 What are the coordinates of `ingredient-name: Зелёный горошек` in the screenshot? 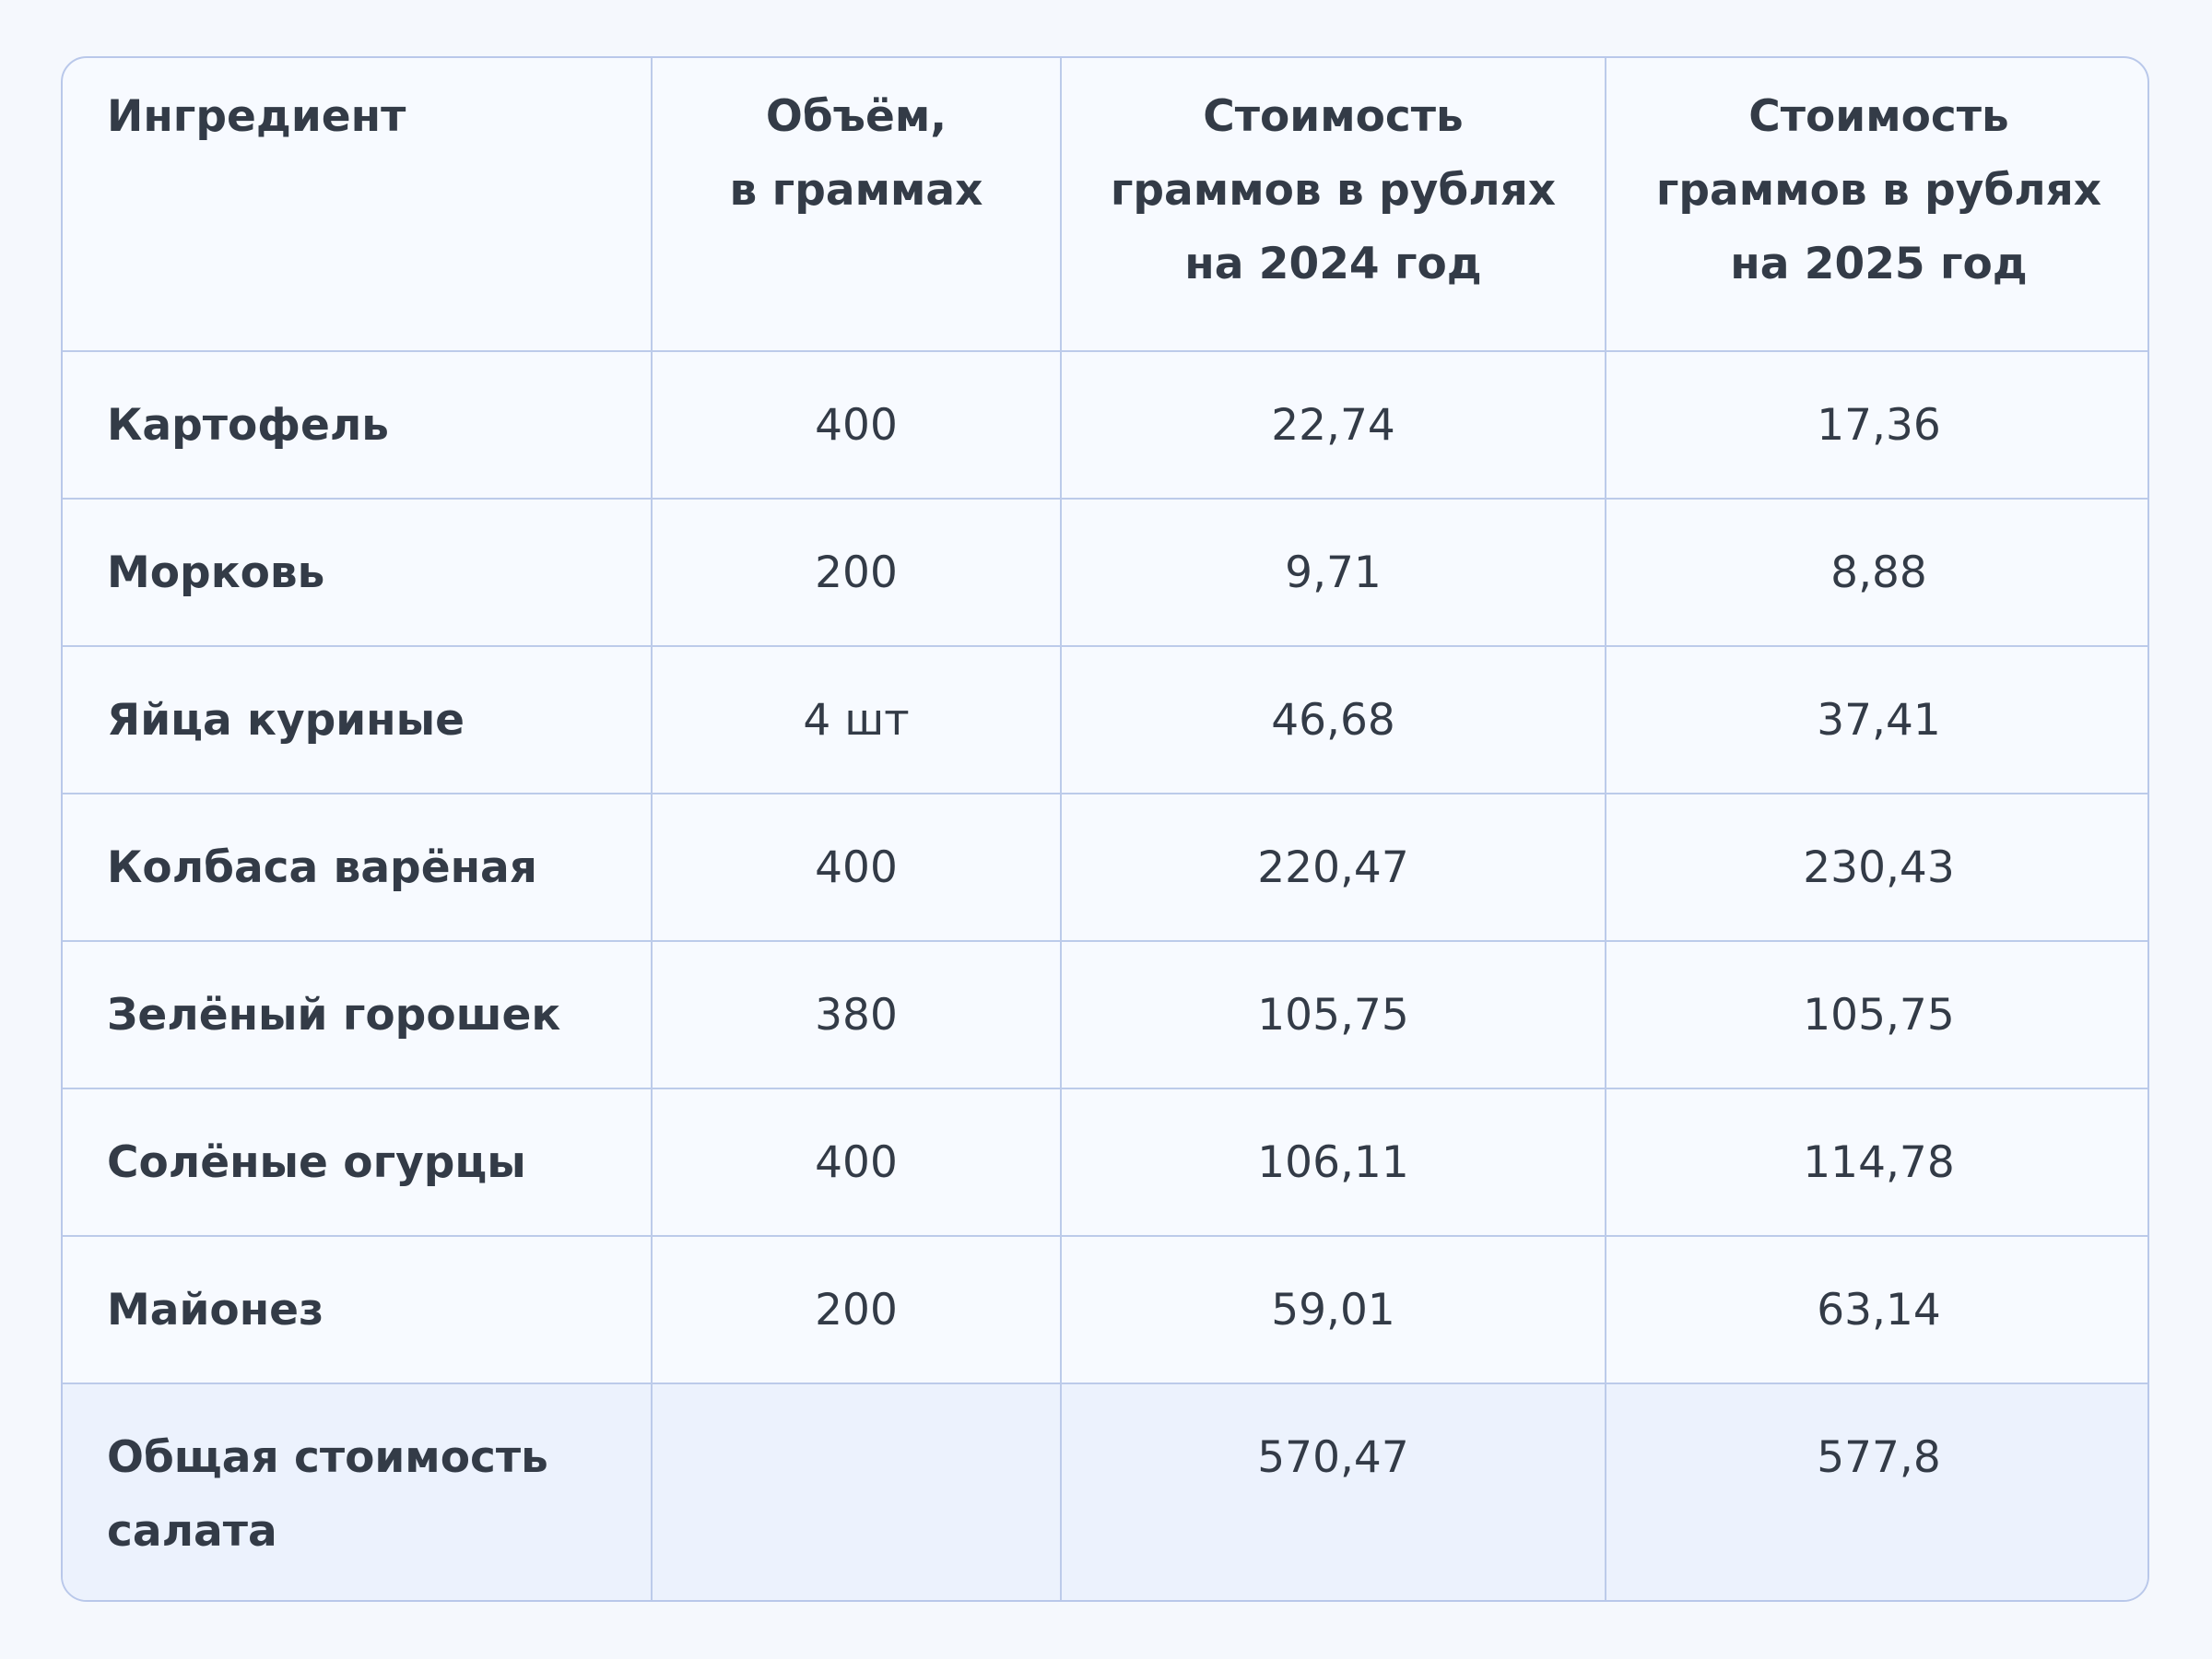 It's located at (358, 1015).